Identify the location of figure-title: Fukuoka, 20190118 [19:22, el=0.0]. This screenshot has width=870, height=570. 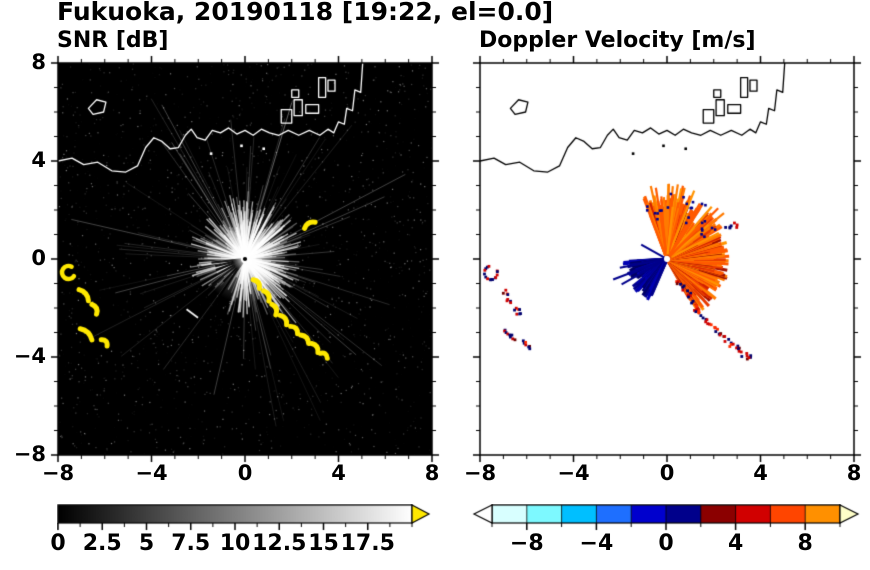
(305, 13).